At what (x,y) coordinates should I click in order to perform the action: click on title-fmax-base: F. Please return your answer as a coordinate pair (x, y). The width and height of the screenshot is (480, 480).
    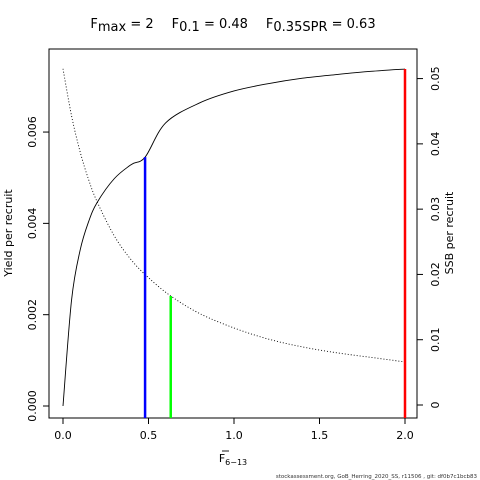
    Looking at the image, I should click on (93, 24).